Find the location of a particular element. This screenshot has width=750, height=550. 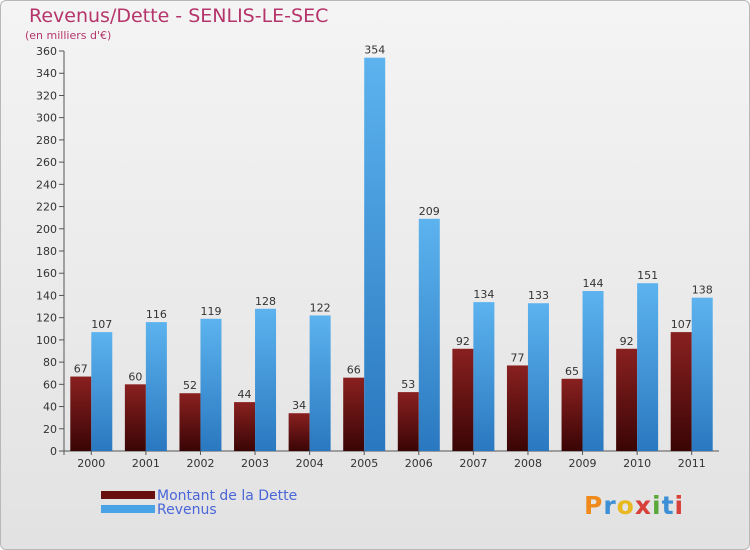

data-label-revenus: 134 is located at coordinates (483, 294).